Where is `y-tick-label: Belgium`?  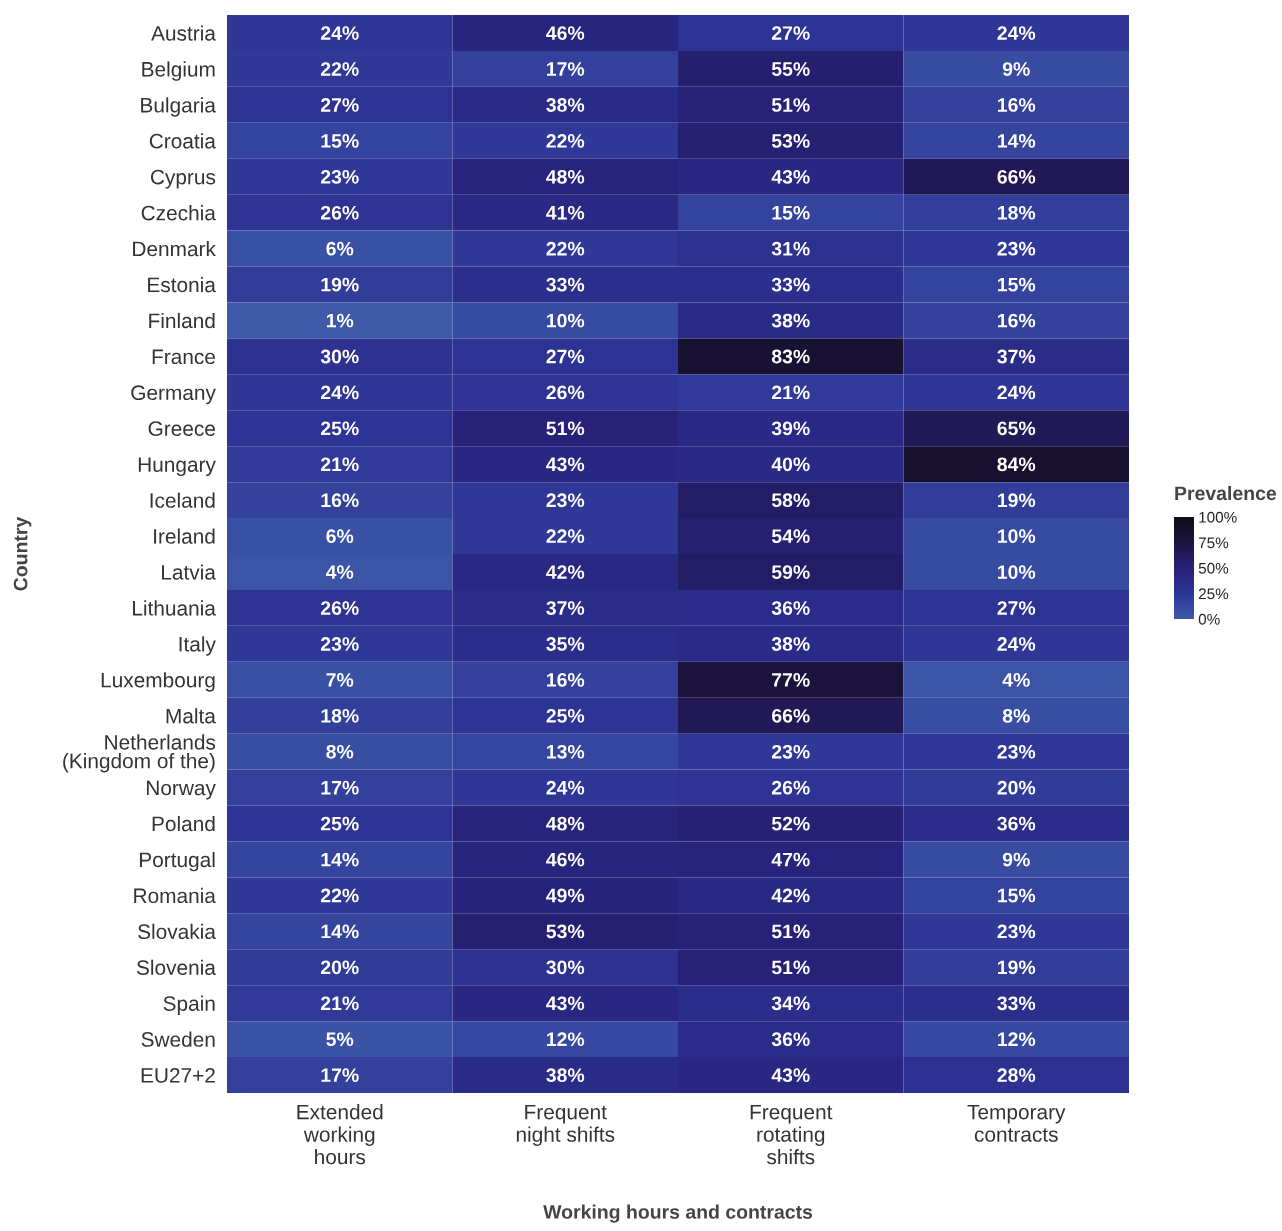
y-tick-label: Belgium is located at coordinates (178, 71).